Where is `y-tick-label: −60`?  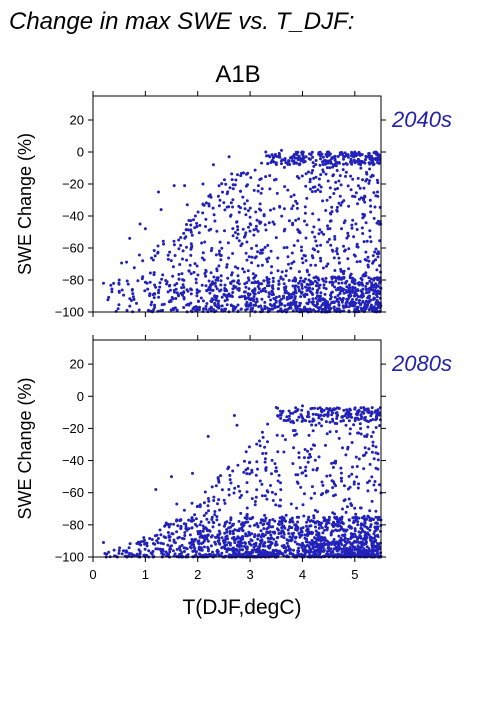 y-tick-label: −60 is located at coordinates (73, 492).